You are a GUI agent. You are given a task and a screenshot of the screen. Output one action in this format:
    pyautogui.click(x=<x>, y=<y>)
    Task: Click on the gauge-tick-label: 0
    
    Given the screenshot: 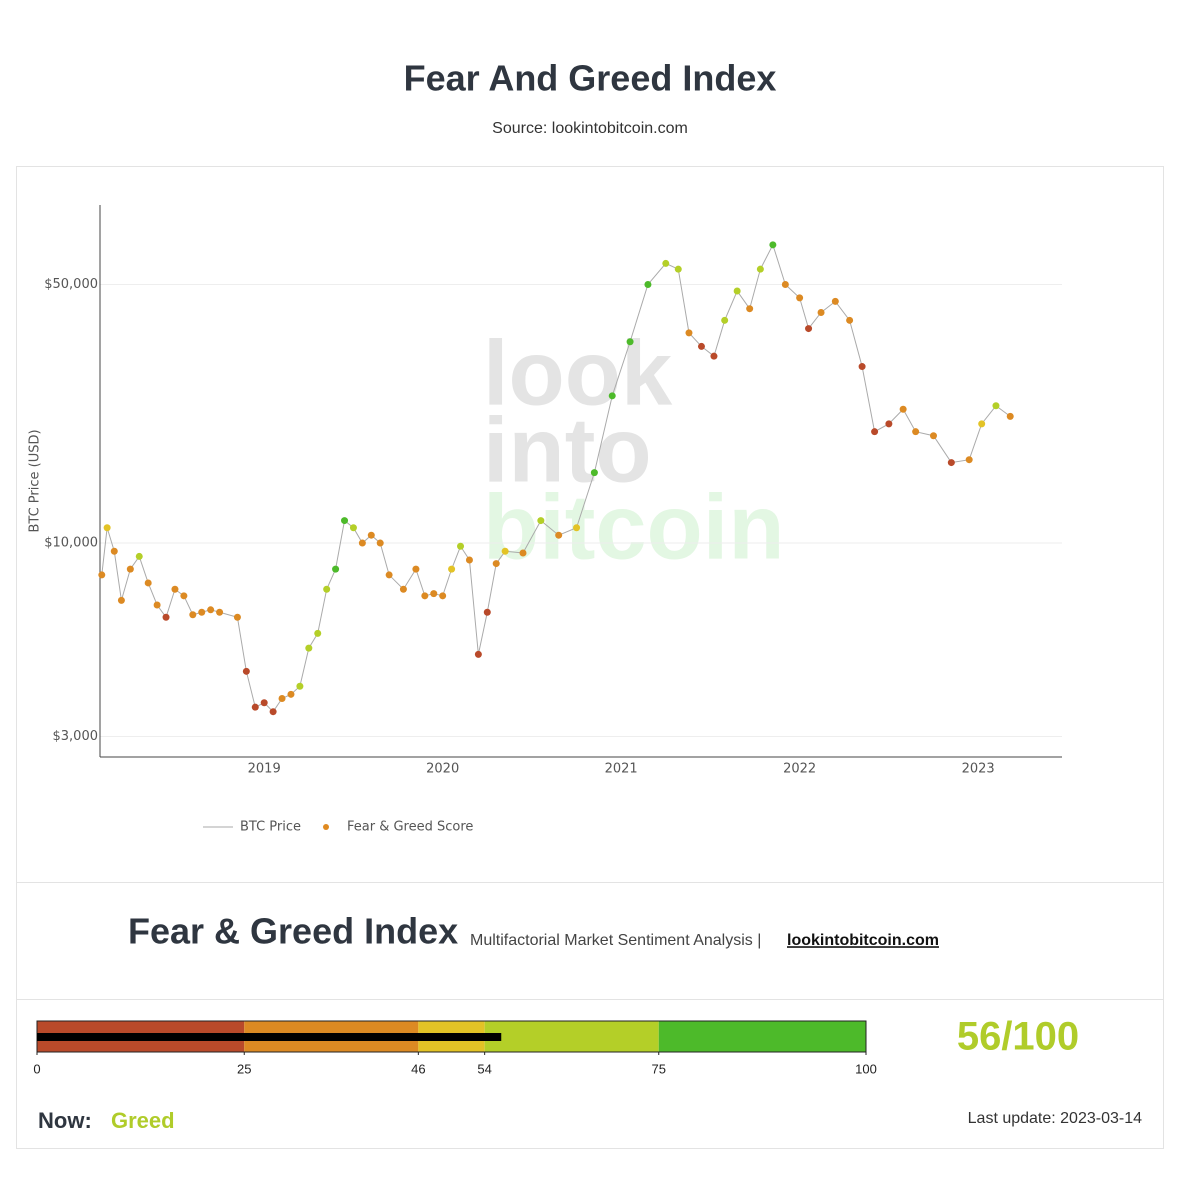 What is the action you would take?
    pyautogui.click(x=36, y=1068)
    